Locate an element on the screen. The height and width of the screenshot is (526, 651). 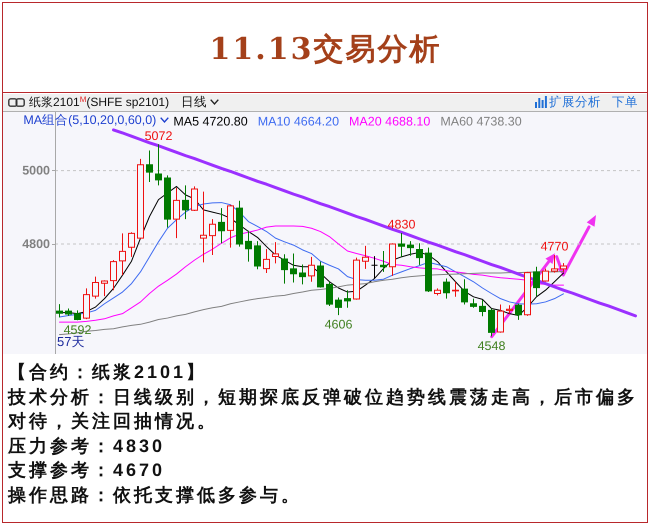
text: 【合约：纸浆2101】 is located at coordinates (108, 372).